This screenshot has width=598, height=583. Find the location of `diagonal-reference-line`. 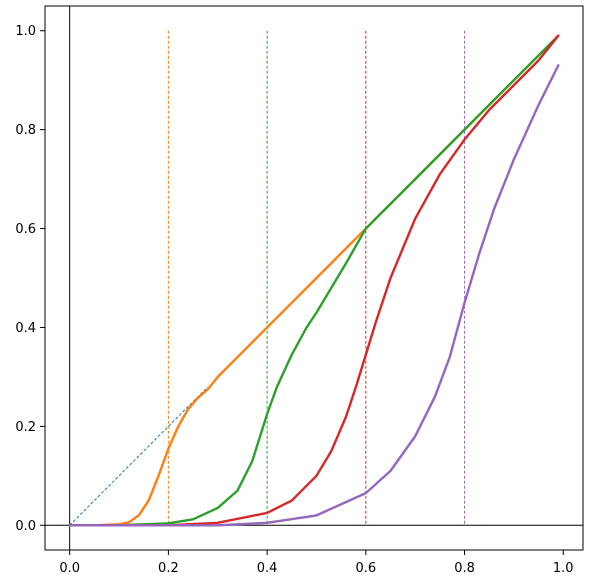

diagonal-reference-line is located at coordinates (139, 456).